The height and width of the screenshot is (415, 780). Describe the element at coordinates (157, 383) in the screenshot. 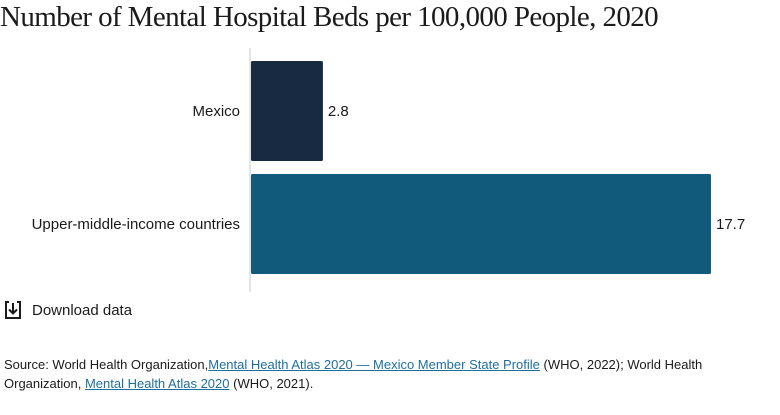

I see `source-link-atlas-2020: Mental Health Atlas 2020` at that location.